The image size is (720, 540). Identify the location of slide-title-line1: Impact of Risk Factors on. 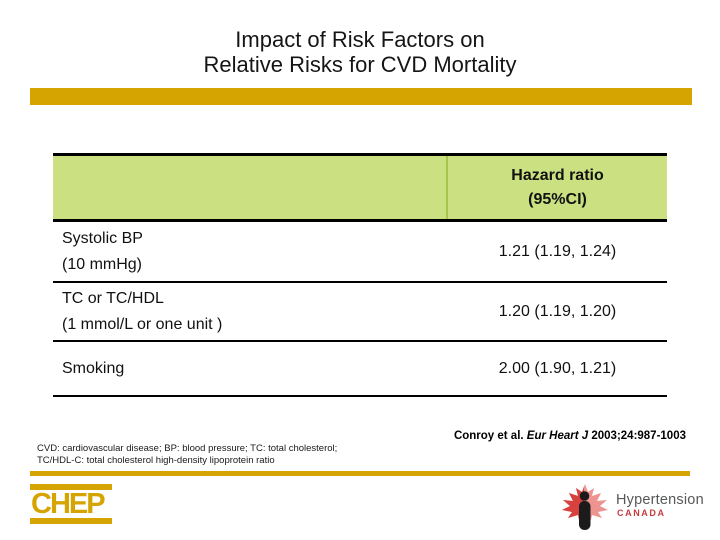
(360, 39).